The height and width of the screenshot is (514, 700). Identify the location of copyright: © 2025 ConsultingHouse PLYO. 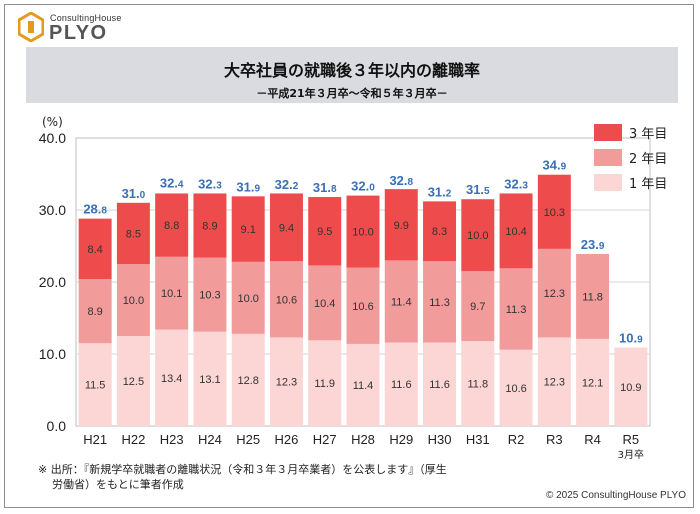
(615, 495).